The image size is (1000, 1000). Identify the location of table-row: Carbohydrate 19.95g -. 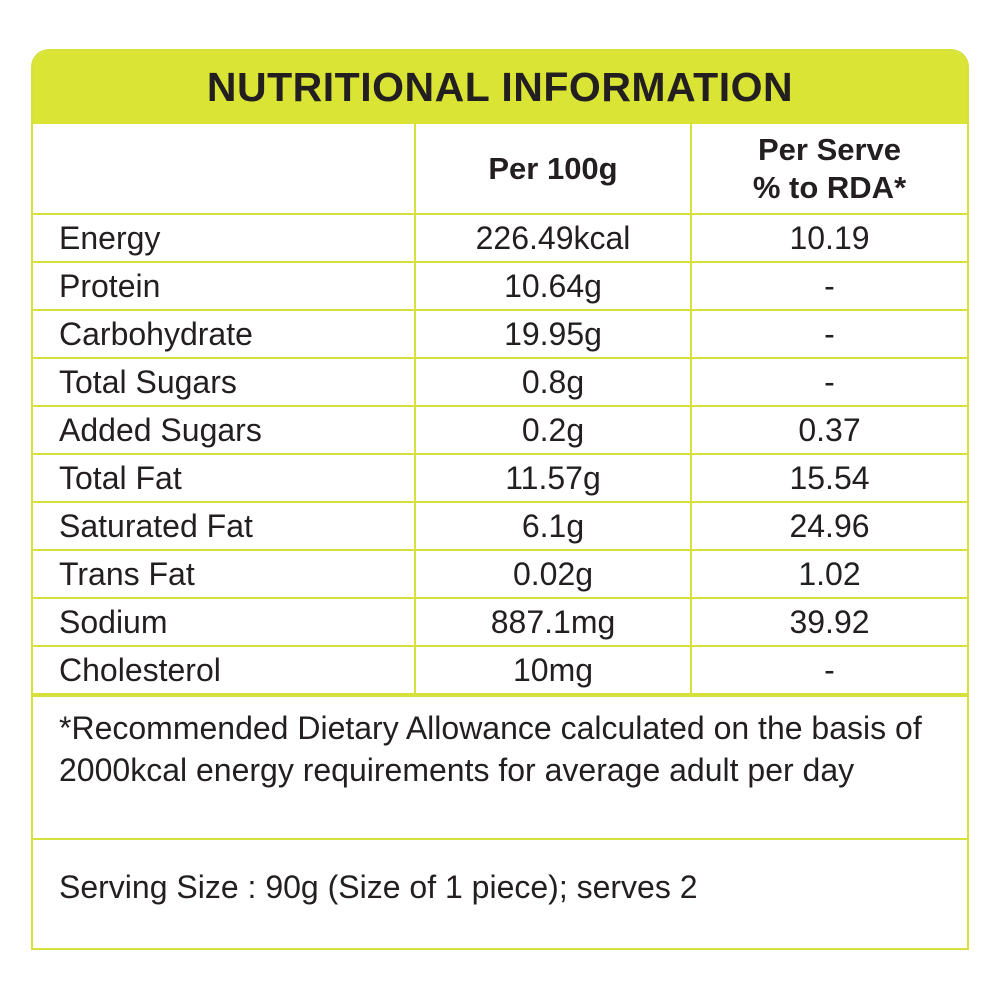
(500, 334).